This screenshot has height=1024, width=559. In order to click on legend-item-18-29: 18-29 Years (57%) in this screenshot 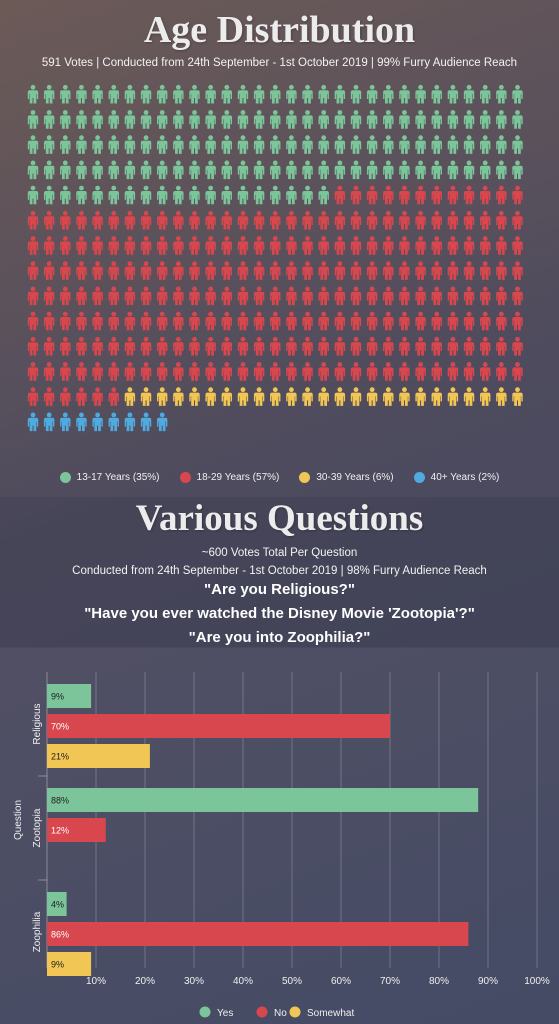, I will do `click(229, 477)`.